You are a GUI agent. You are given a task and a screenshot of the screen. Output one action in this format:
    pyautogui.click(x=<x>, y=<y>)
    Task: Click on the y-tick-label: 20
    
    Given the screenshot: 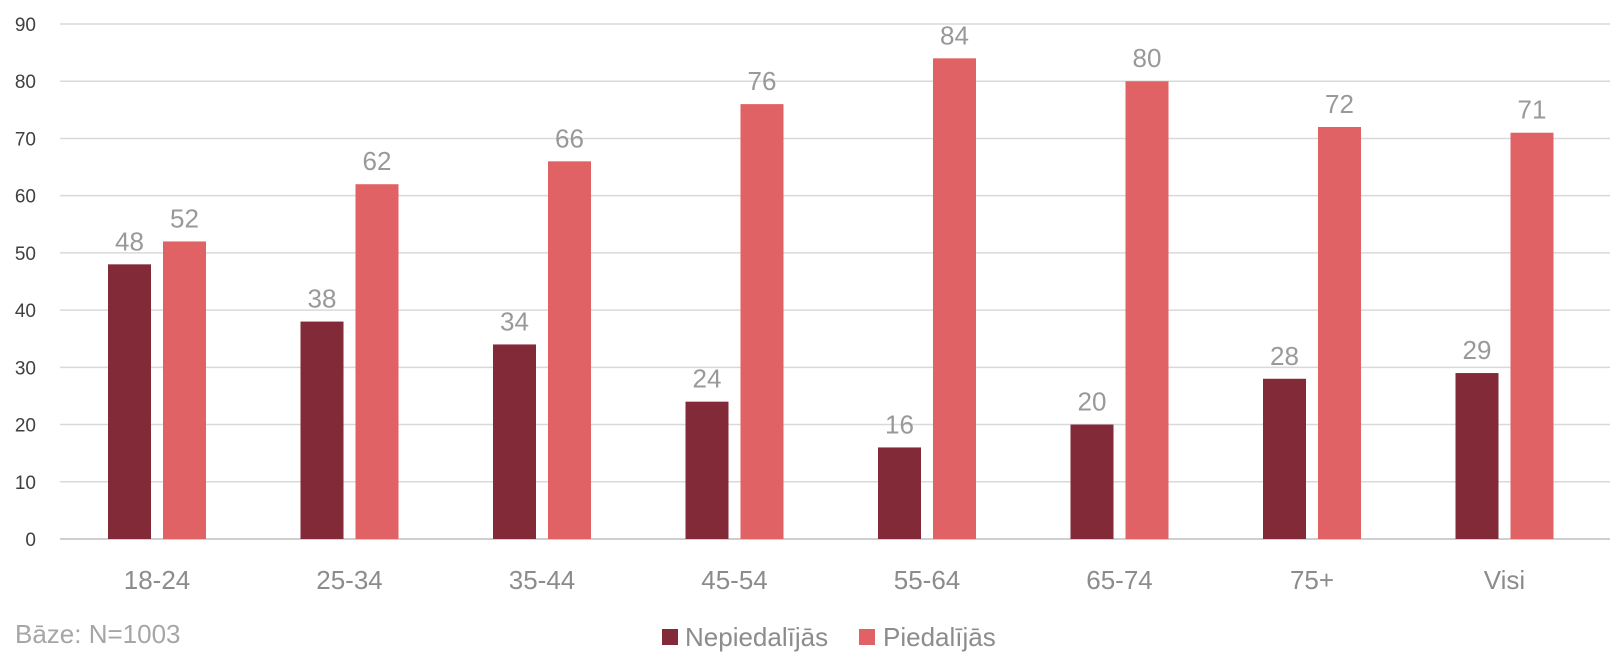 What is the action you would take?
    pyautogui.click(x=25, y=426)
    